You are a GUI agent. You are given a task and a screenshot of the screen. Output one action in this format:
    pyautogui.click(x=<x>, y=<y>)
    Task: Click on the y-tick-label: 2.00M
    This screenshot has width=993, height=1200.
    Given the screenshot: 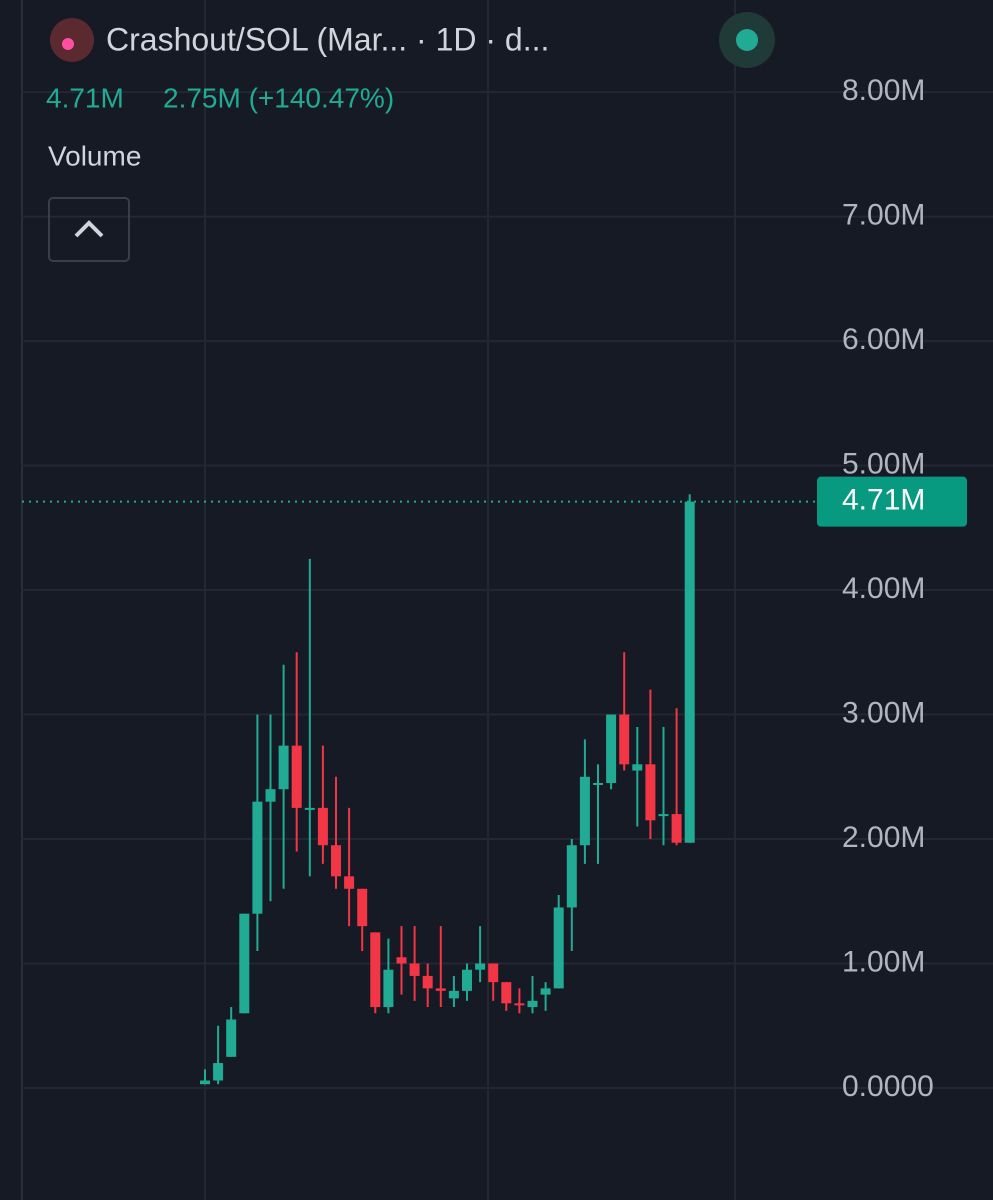 What is the action you would take?
    pyautogui.click(x=883, y=837)
    